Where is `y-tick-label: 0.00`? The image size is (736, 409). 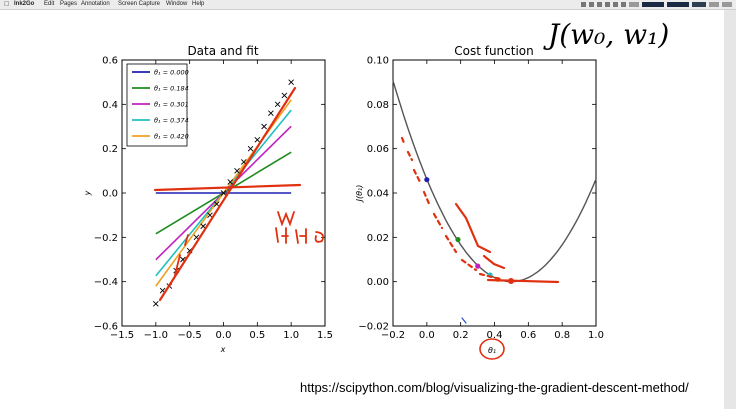
y-tick-label: 0.00 is located at coordinates (378, 282).